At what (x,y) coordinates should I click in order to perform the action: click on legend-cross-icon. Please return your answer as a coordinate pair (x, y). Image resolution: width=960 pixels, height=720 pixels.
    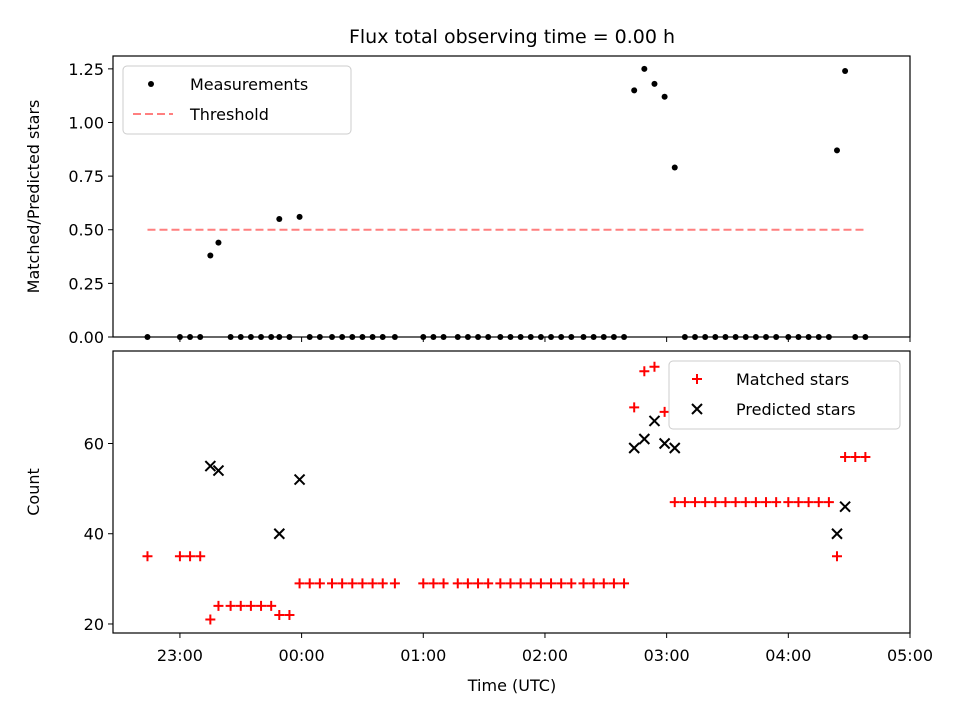
    Looking at the image, I should click on (697, 409).